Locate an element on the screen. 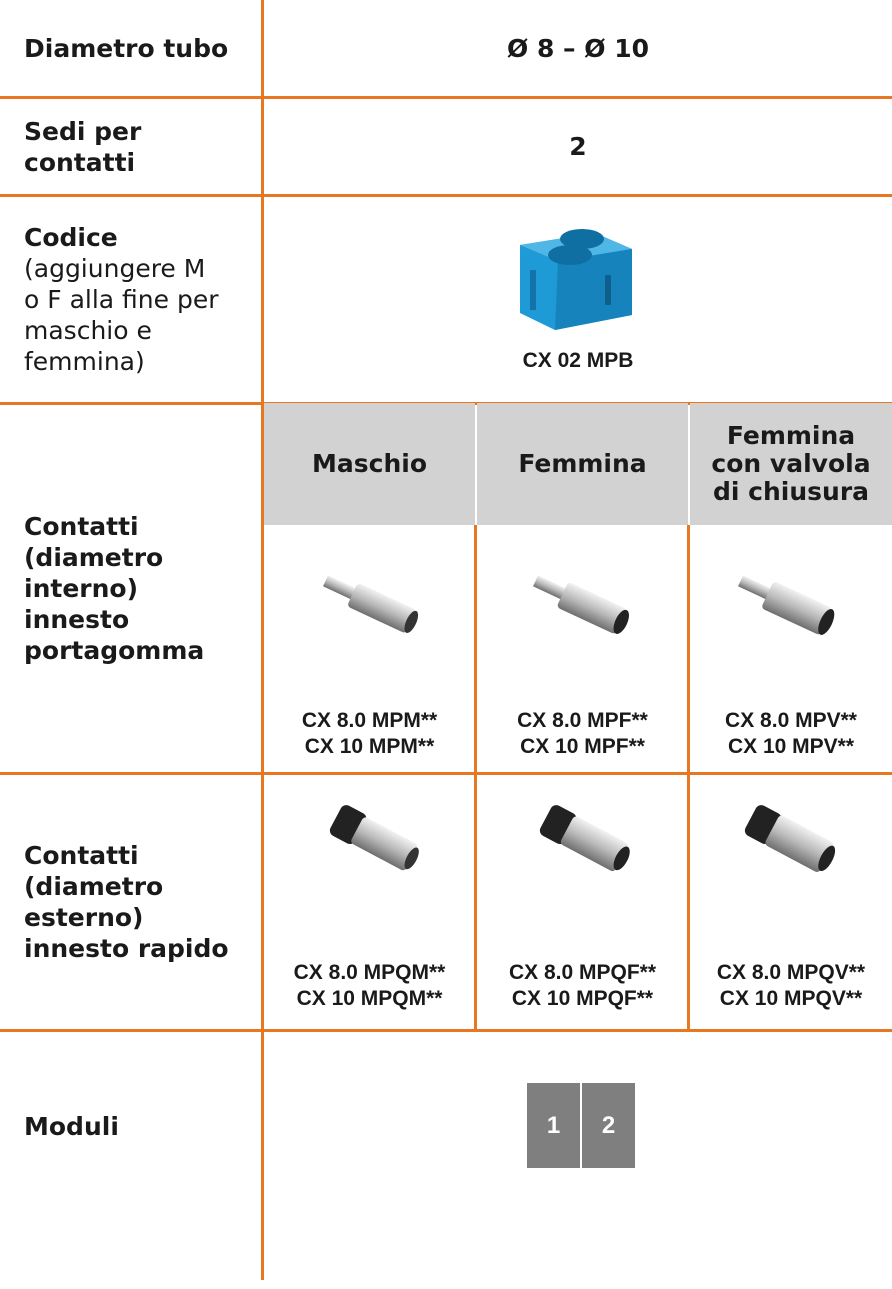  code: CX 10 MPM** is located at coordinates (369, 746).